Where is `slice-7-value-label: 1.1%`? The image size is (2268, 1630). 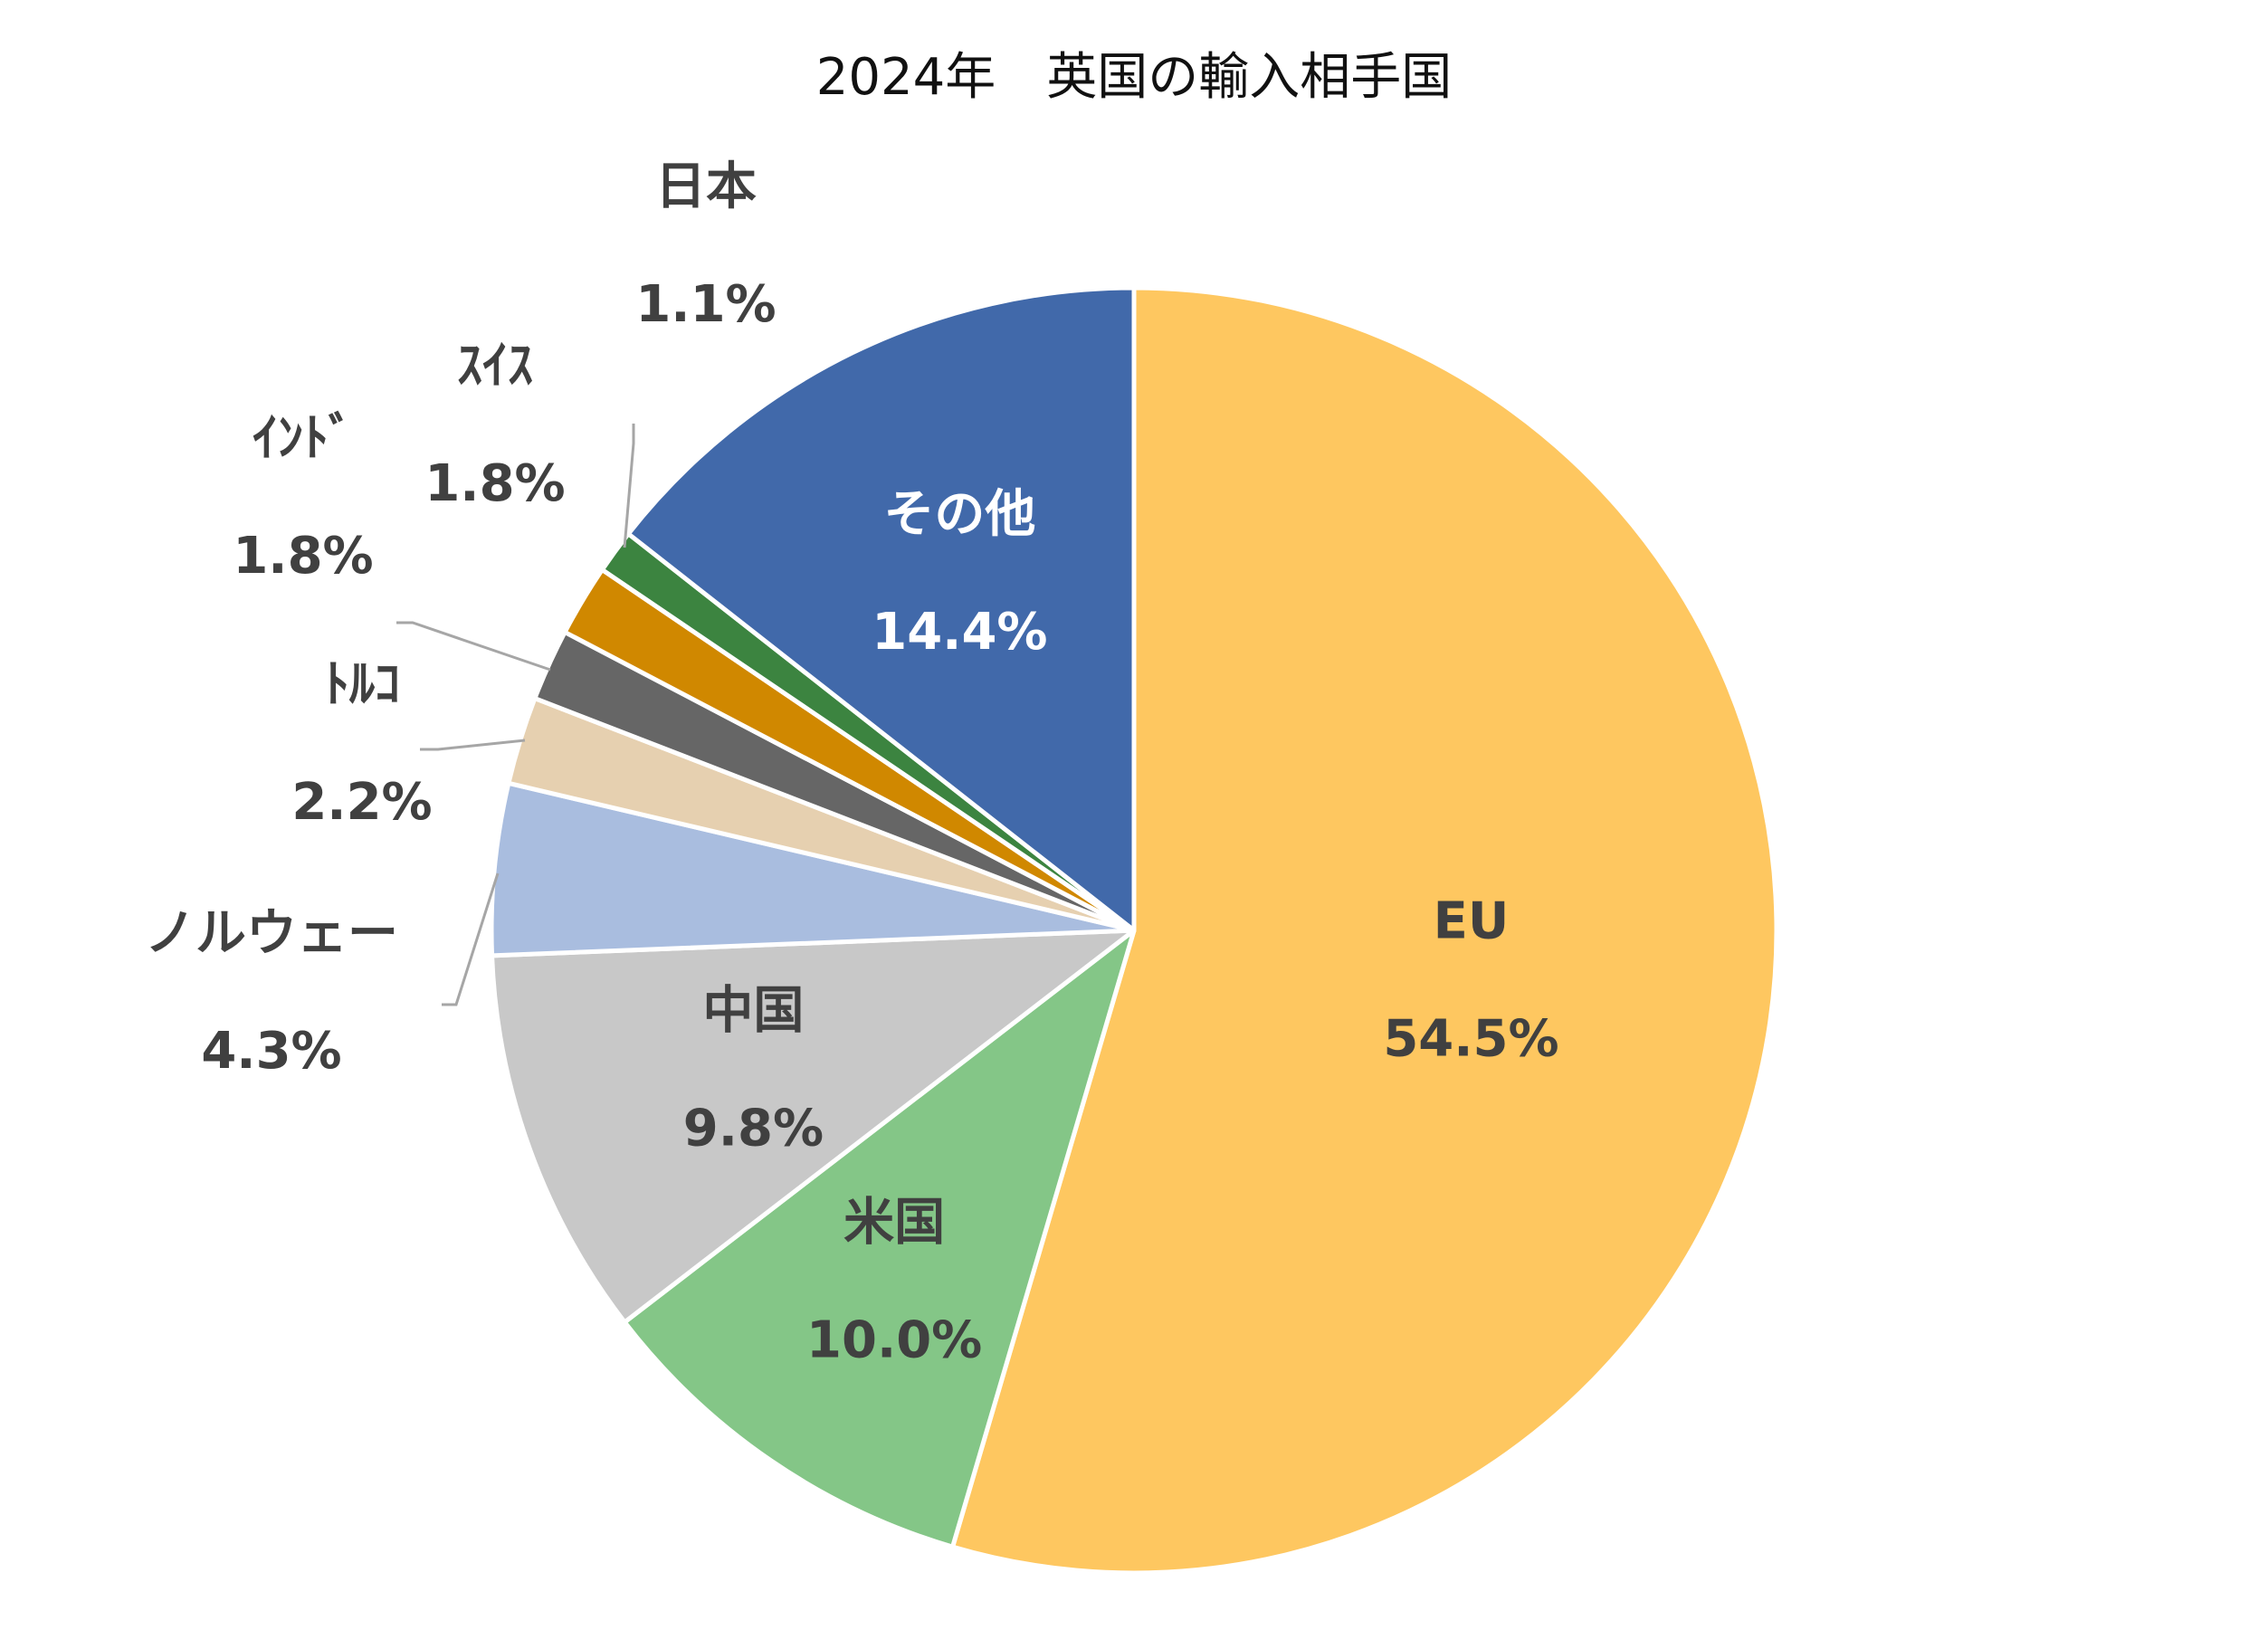 slice-7-value-label: 1.1% is located at coordinates (705, 304).